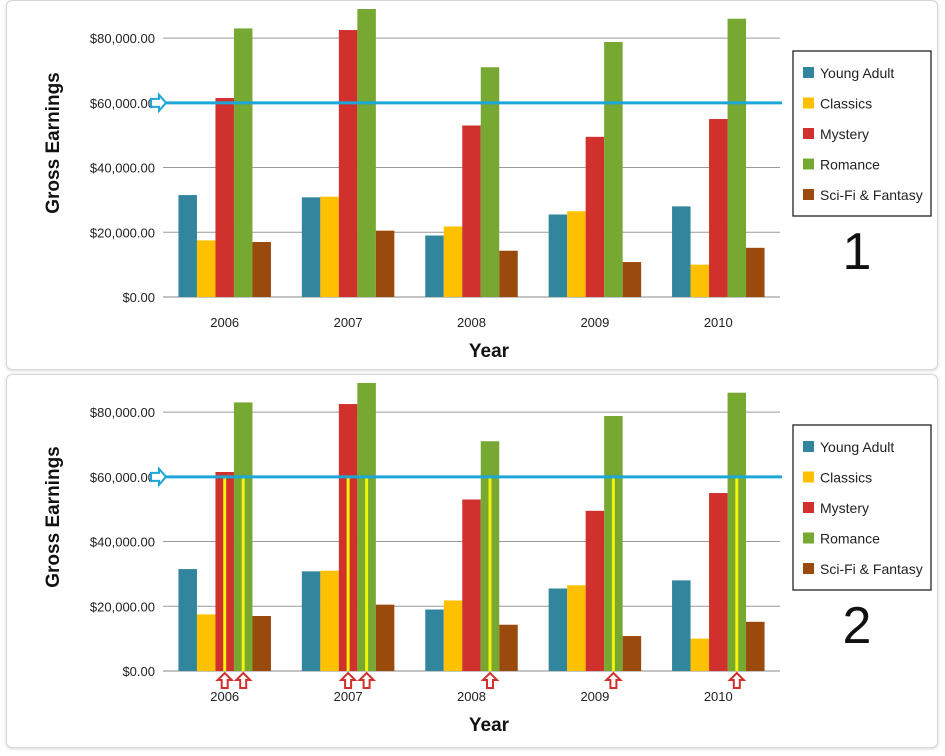  What do you see at coordinates (224, 197) in the screenshot?
I see `bar-mystery-2006` at bounding box center [224, 197].